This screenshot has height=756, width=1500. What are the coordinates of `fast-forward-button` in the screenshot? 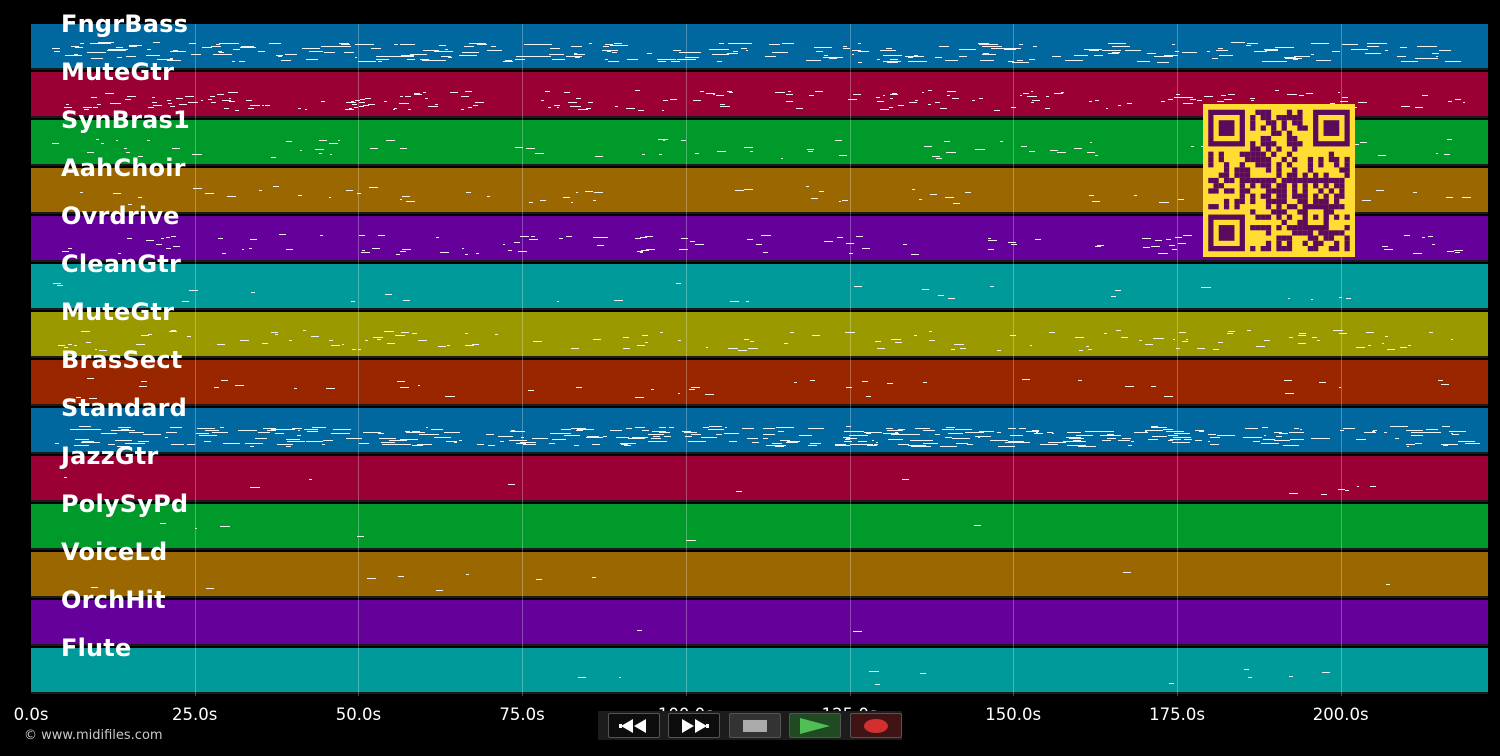 It's located at (694, 725).